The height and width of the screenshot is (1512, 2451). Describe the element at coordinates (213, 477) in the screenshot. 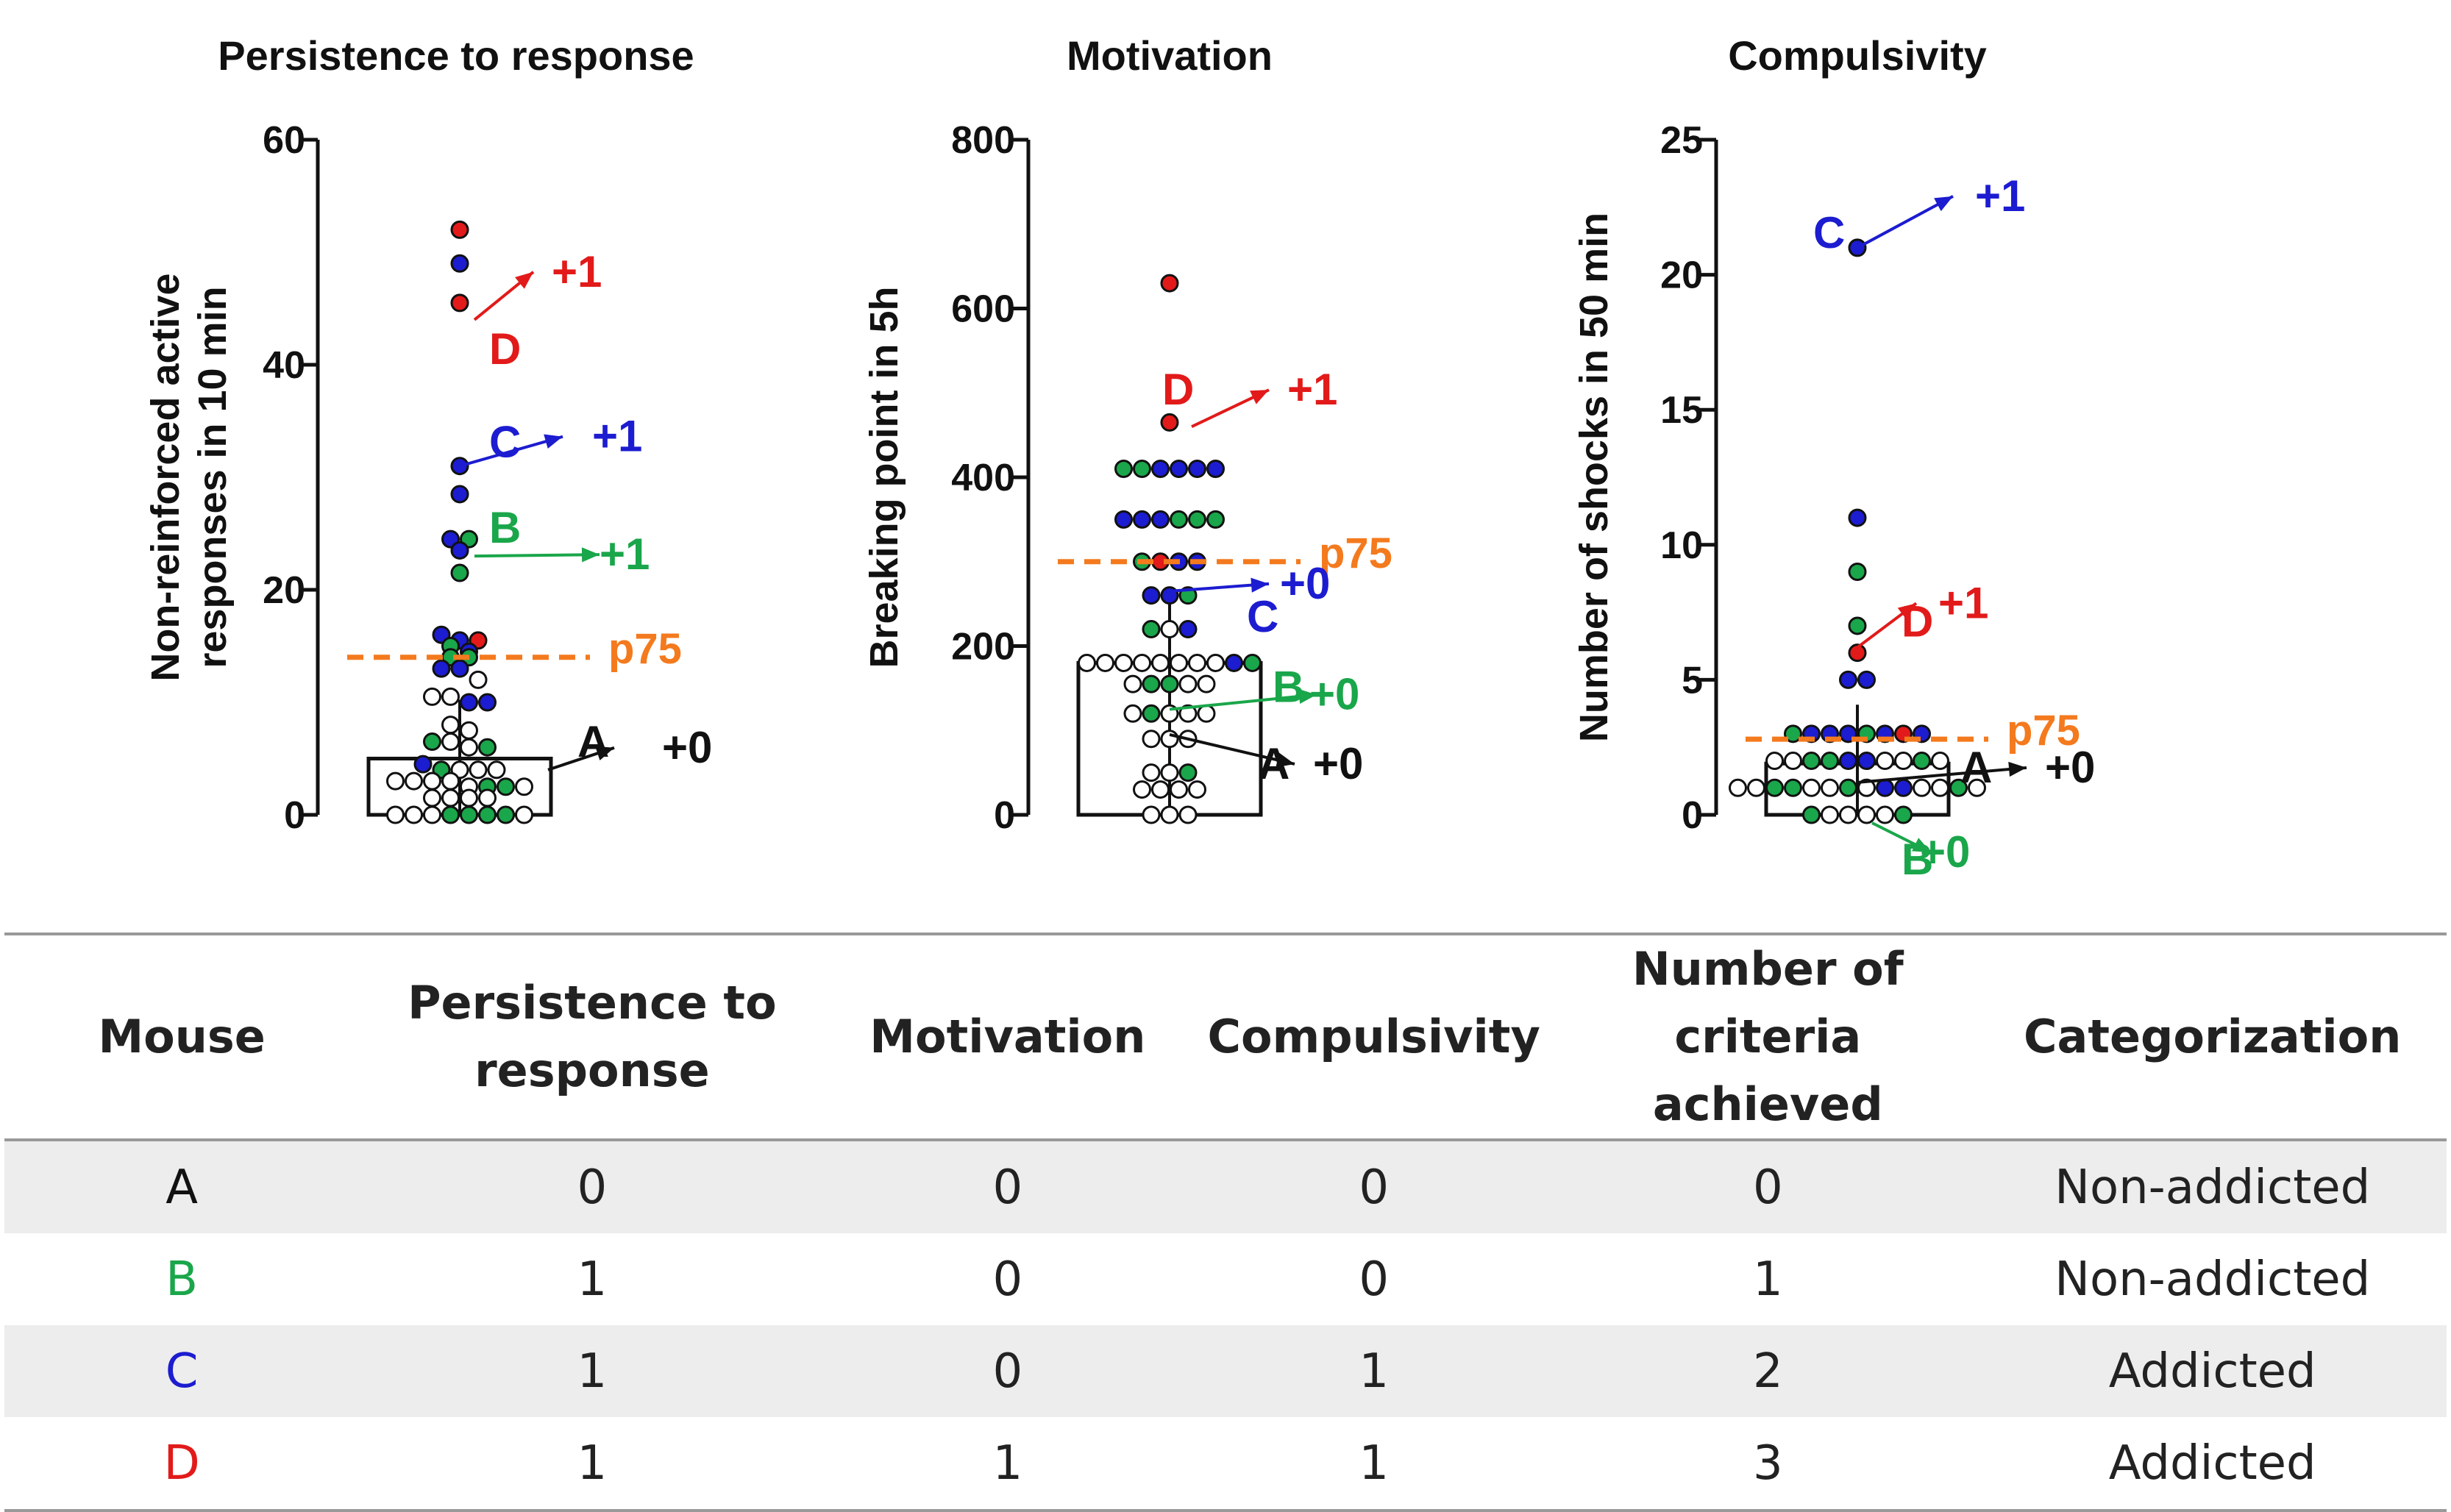

I see `y-axis-label: responses in 10 min` at that location.